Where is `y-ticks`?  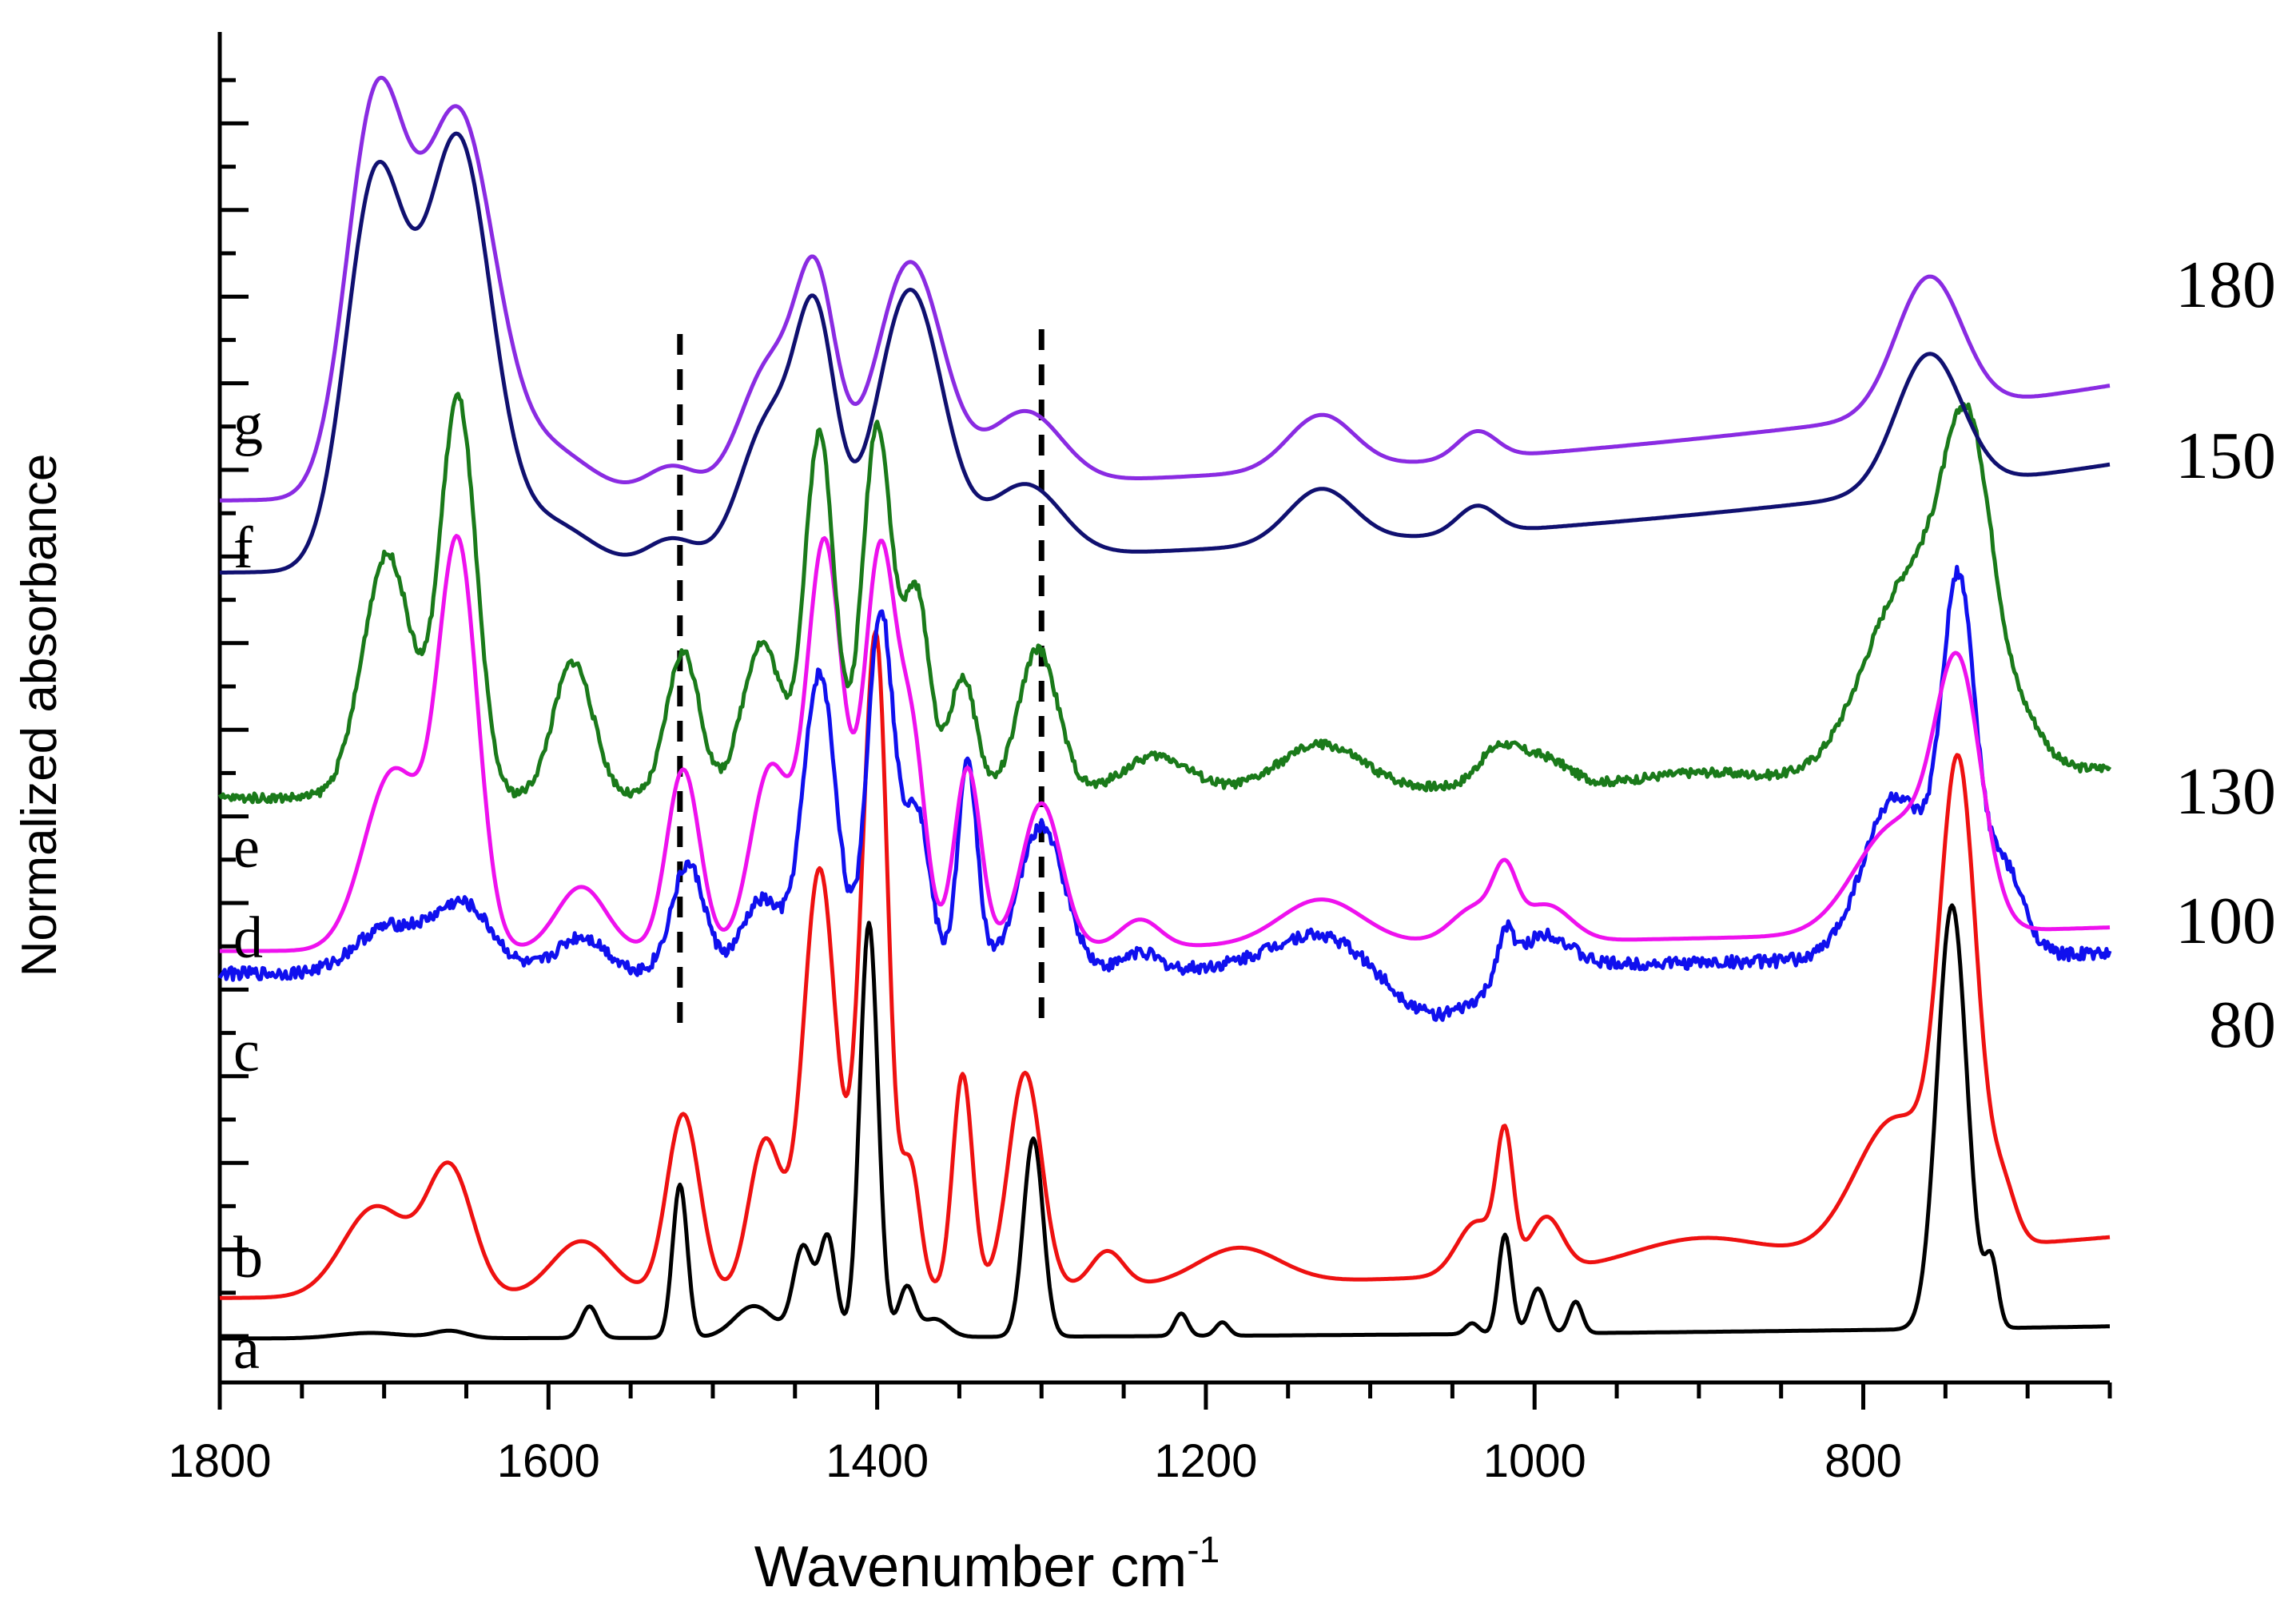 y-ticks is located at coordinates (235, 708).